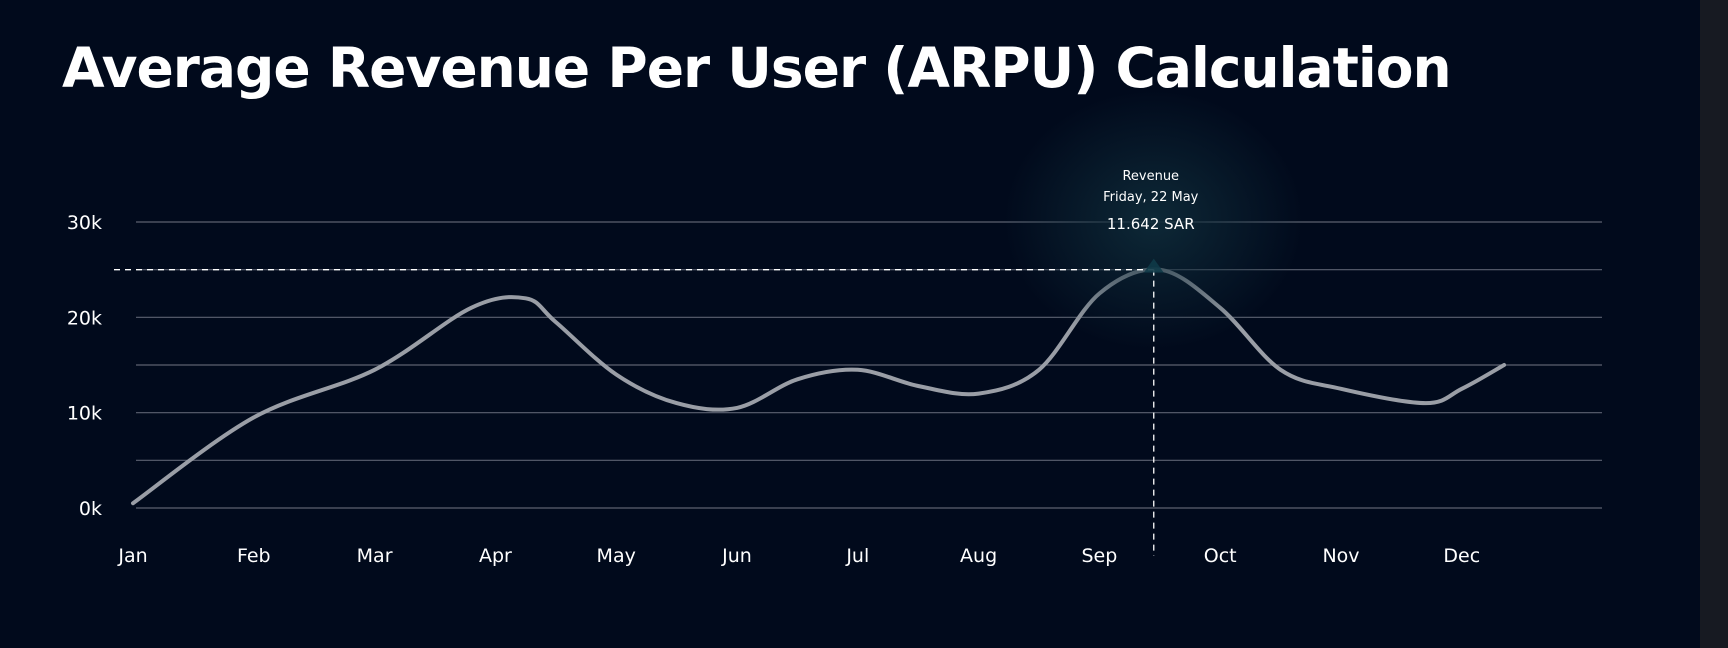 The height and width of the screenshot is (648, 1728). What do you see at coordinates (84, 223) in the screenshot?
I see `y-tick-label: 30k` at bounding box center [84, 223].